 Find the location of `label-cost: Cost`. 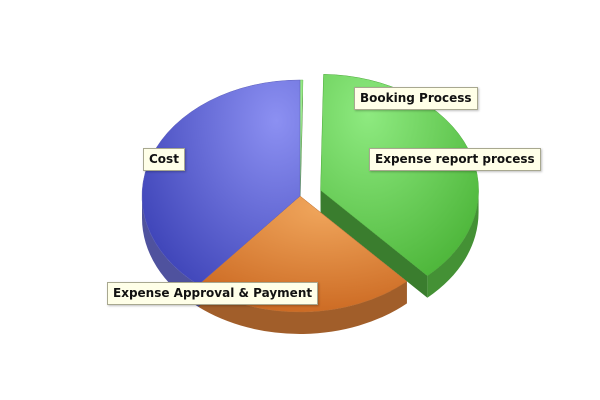

label-cost: Cost is located at coordinates (164, 159).